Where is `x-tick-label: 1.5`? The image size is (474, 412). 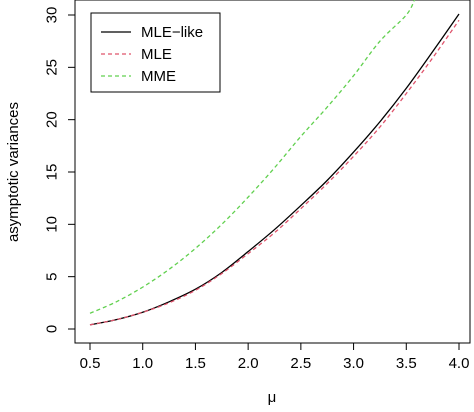
x-tick-label: 1.5 is located at coordinates (195, 363).